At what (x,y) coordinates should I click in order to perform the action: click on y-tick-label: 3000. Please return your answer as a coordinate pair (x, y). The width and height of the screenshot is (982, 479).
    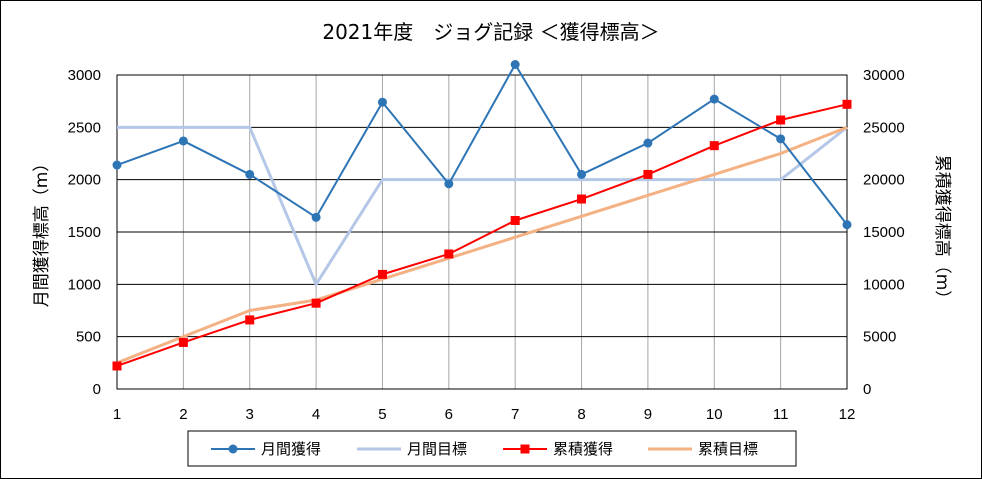
    Looking at the image, I should click on (84, 75).